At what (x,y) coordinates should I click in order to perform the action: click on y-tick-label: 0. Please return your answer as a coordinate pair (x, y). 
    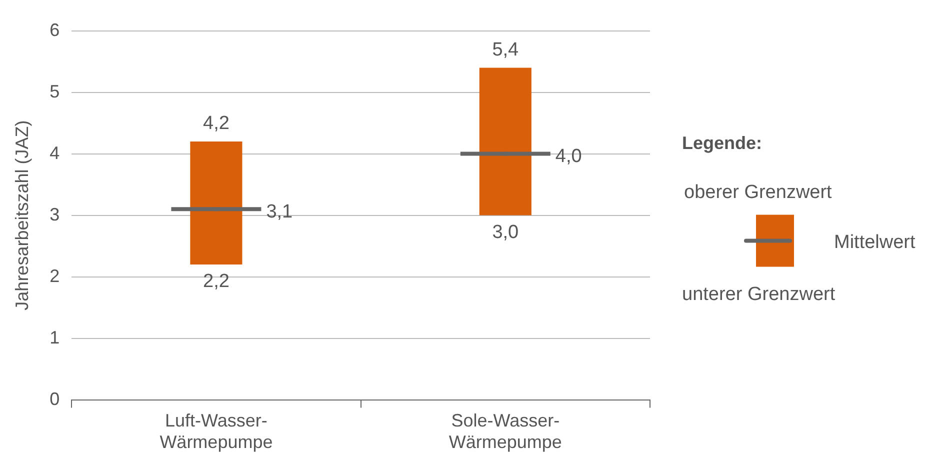
    Looking at the image, I should click on (55, 398).